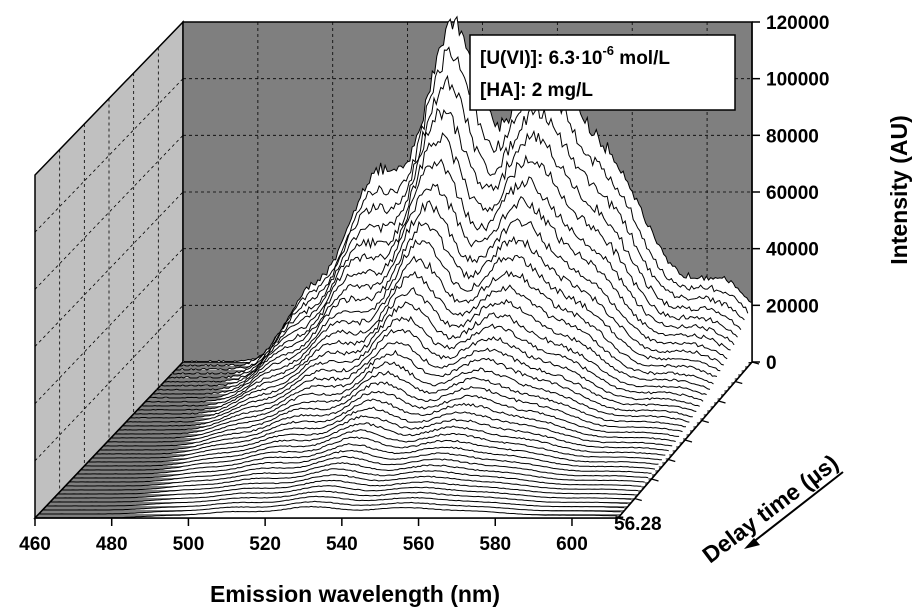  I want to click on z-tick-label: 20000, so click(792, 306).